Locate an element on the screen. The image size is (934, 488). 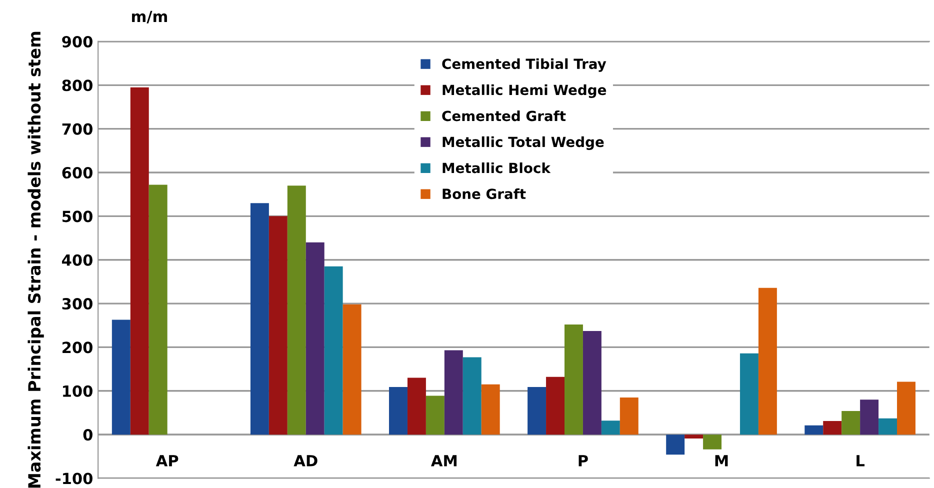
y-tick-label: 600 is located at coordinates (77, 172).